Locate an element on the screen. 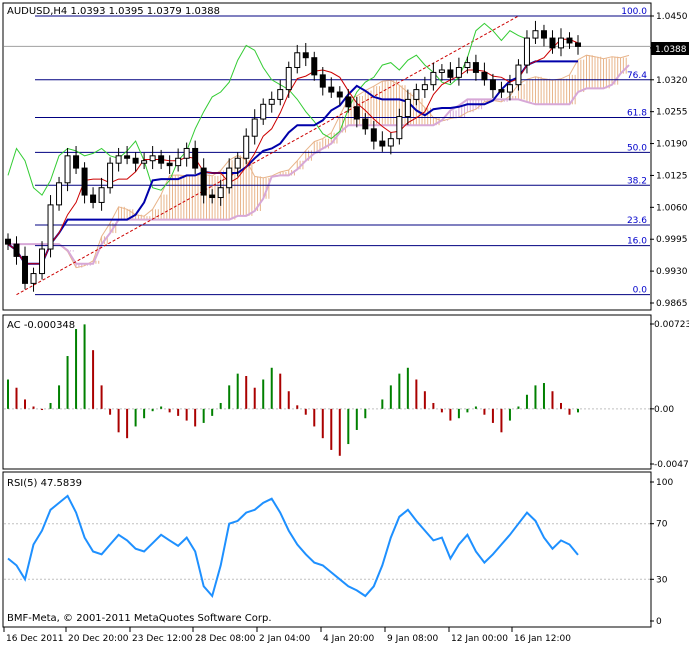  rsi-axis-label: 100 is located at coordinates (664, 483).